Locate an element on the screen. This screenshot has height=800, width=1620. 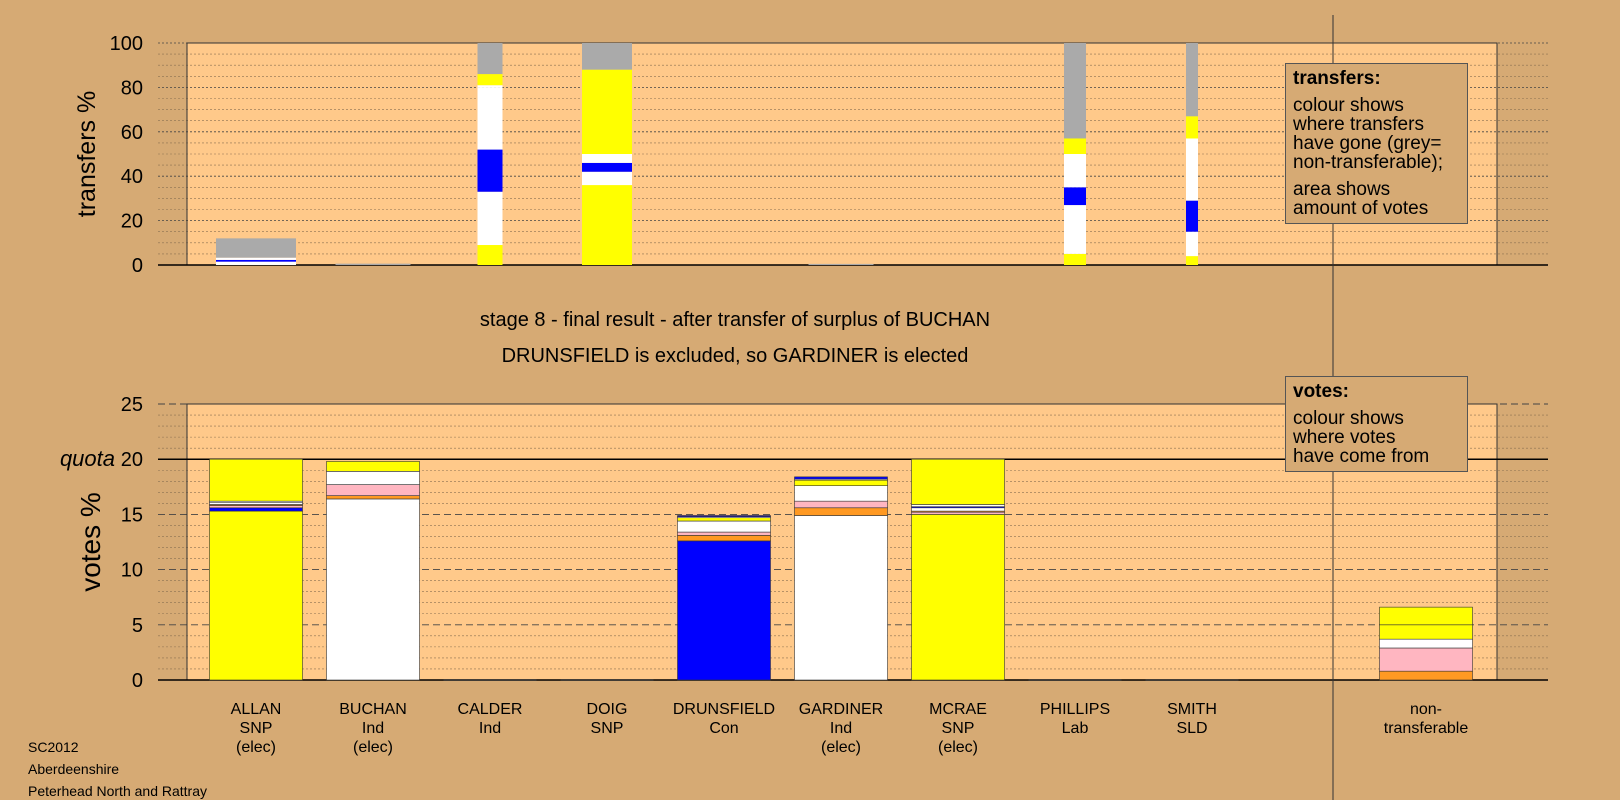
category-label: PHILLIPS is located at coordinates (1075, 709).